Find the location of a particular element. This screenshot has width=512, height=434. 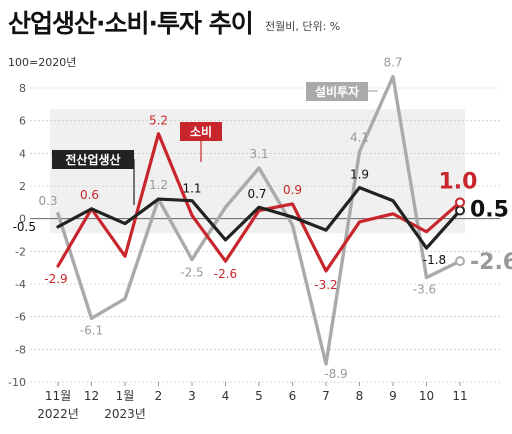

x-tick-label: 12 is located at coordinates (91, 396).